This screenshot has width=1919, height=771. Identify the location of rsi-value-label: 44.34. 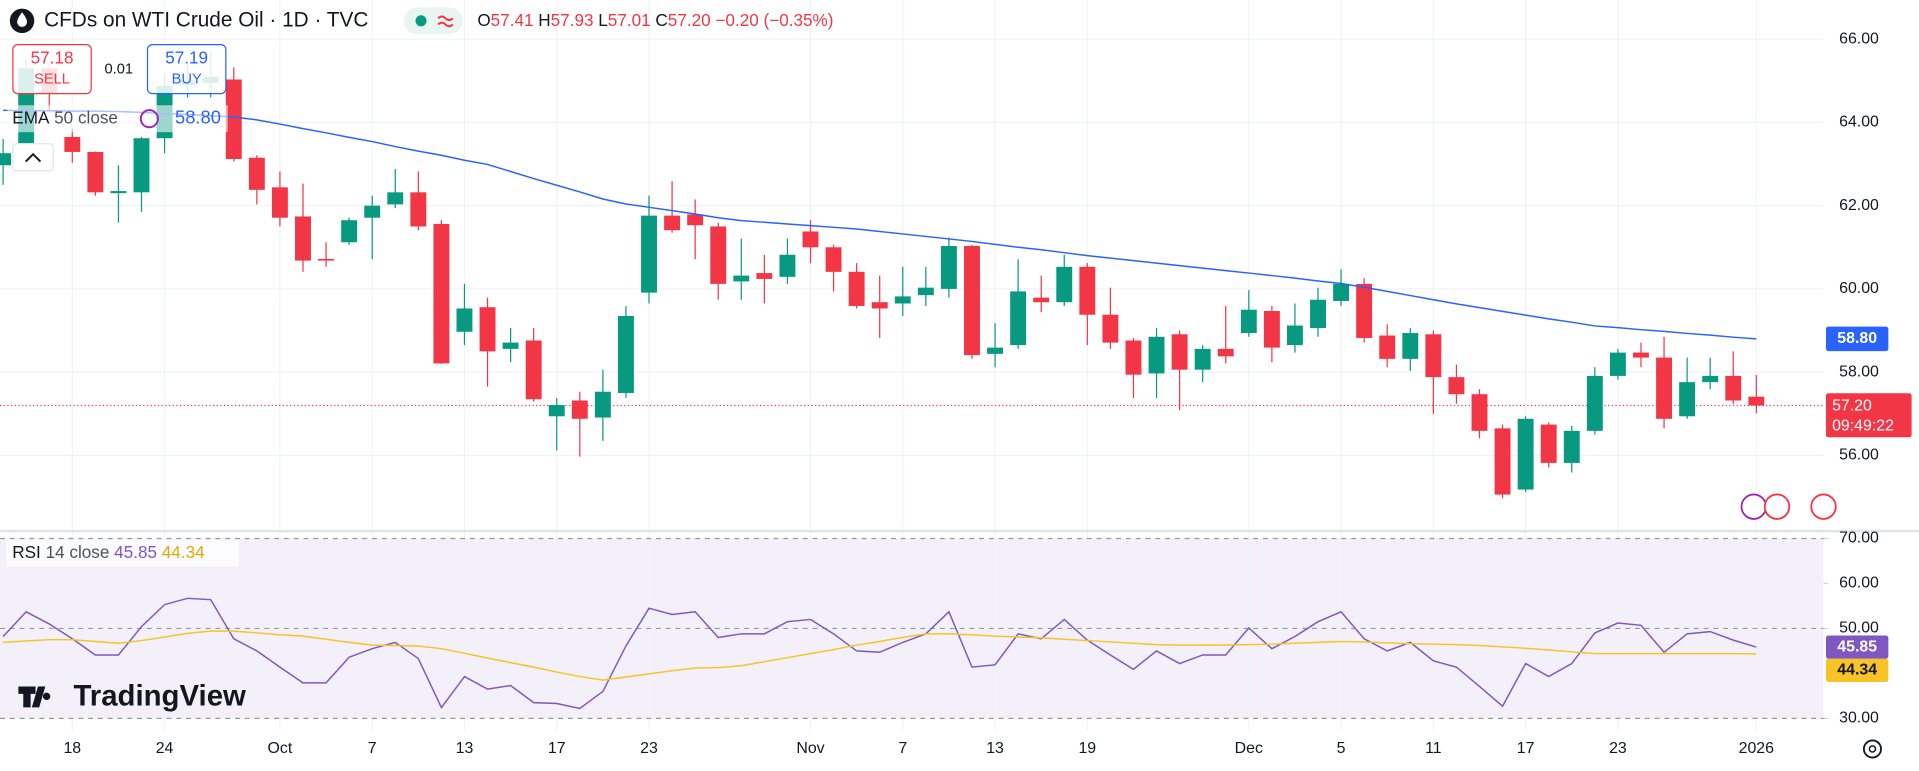
(1857, 670).